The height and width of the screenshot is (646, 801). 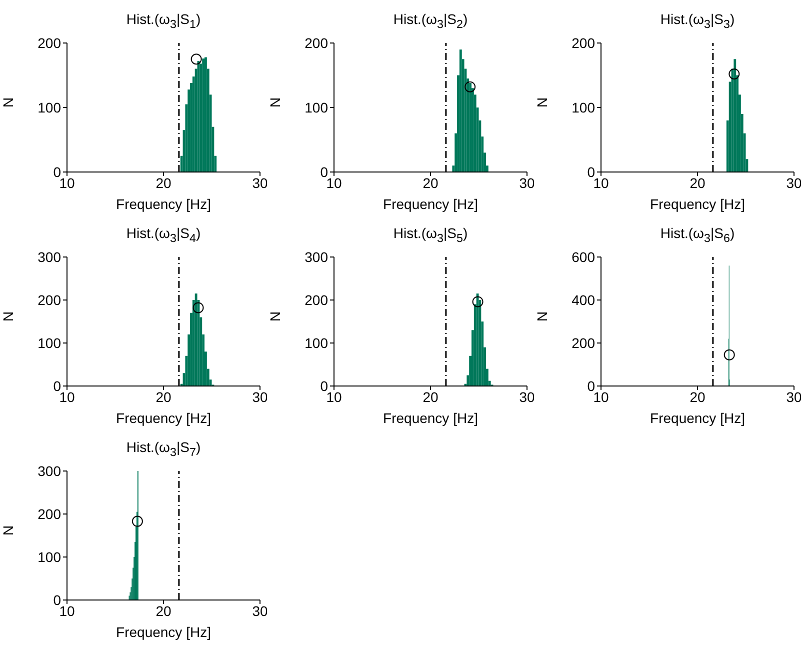 I want to click on chart-title: Hist.(ω$_{3}$|S$_{6}$), so click(x=697, y=235).